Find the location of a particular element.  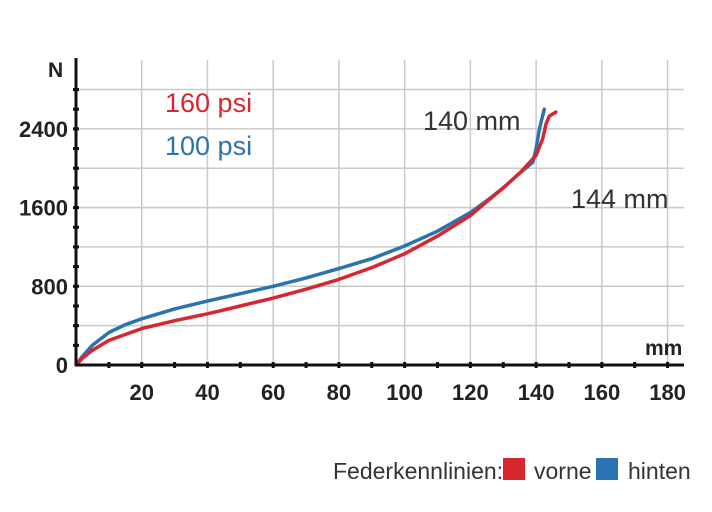

x-tick-label: 120 is located at coordinates (470, 392).